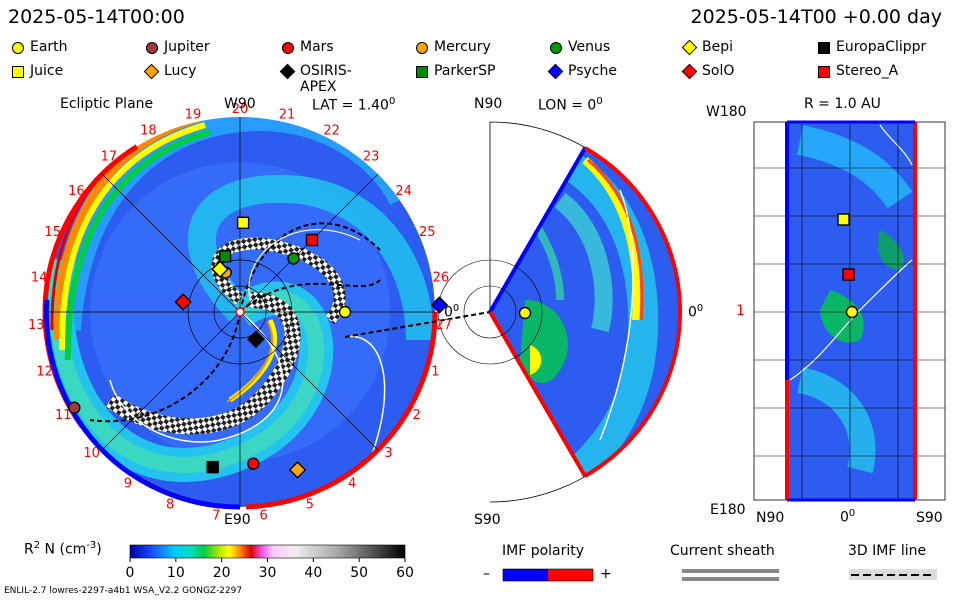 This screenshot has height=600, width=960. Describe the element at coordinates (439, 305) in the screenshot. I see `ecliptic-marker-psyche` at that location.